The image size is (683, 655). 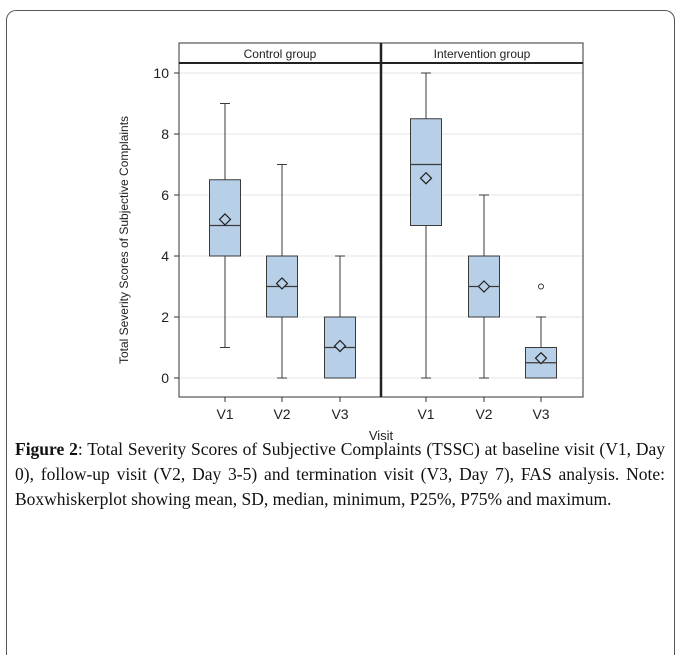 I want to click on y-tick-label: 0, so click(x=165, y=378).